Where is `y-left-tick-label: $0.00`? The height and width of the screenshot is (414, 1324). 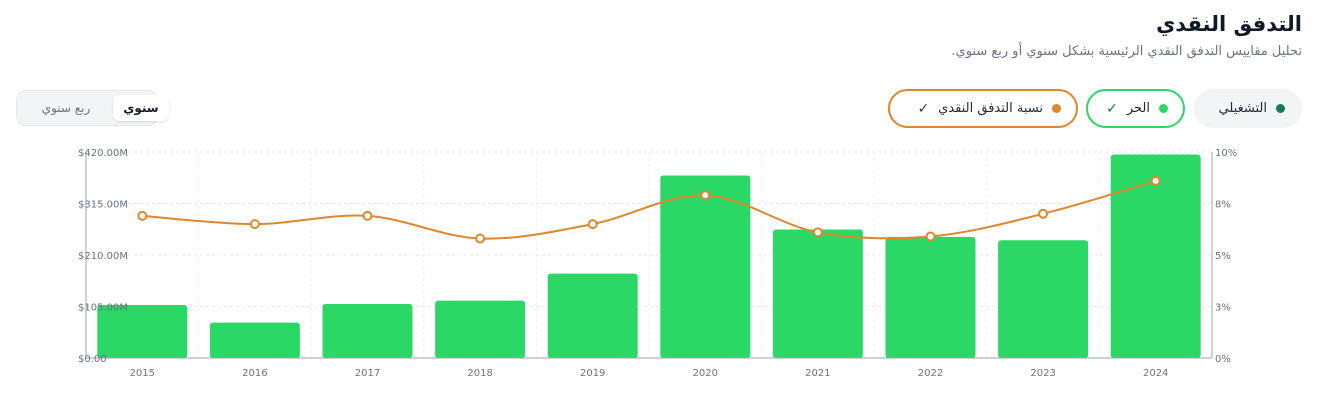 y-left-tick-label: $0.00 is located at coordinates (92, 359).